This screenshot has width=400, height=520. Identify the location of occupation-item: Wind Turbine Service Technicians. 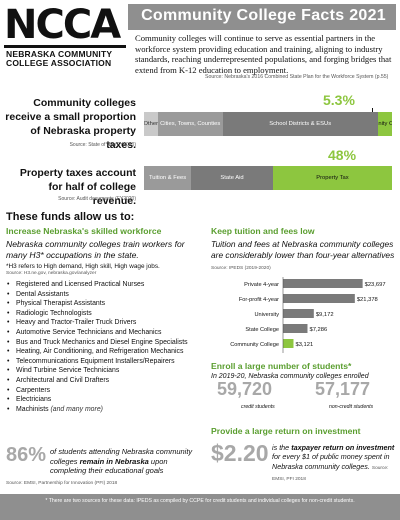
(104, 371).